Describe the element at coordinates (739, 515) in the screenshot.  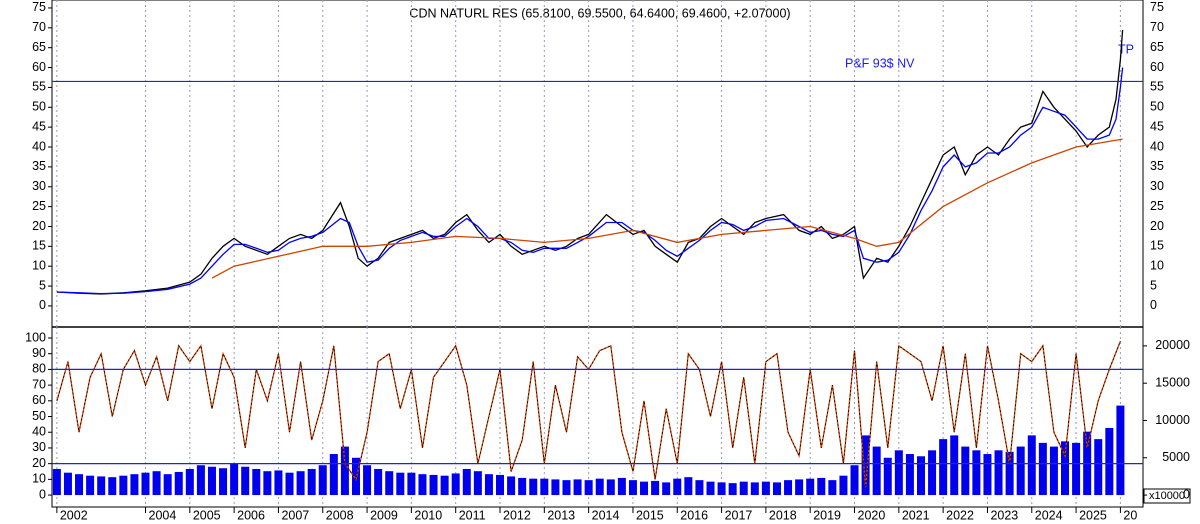
I see `x-tick-label: 2017` at that location.